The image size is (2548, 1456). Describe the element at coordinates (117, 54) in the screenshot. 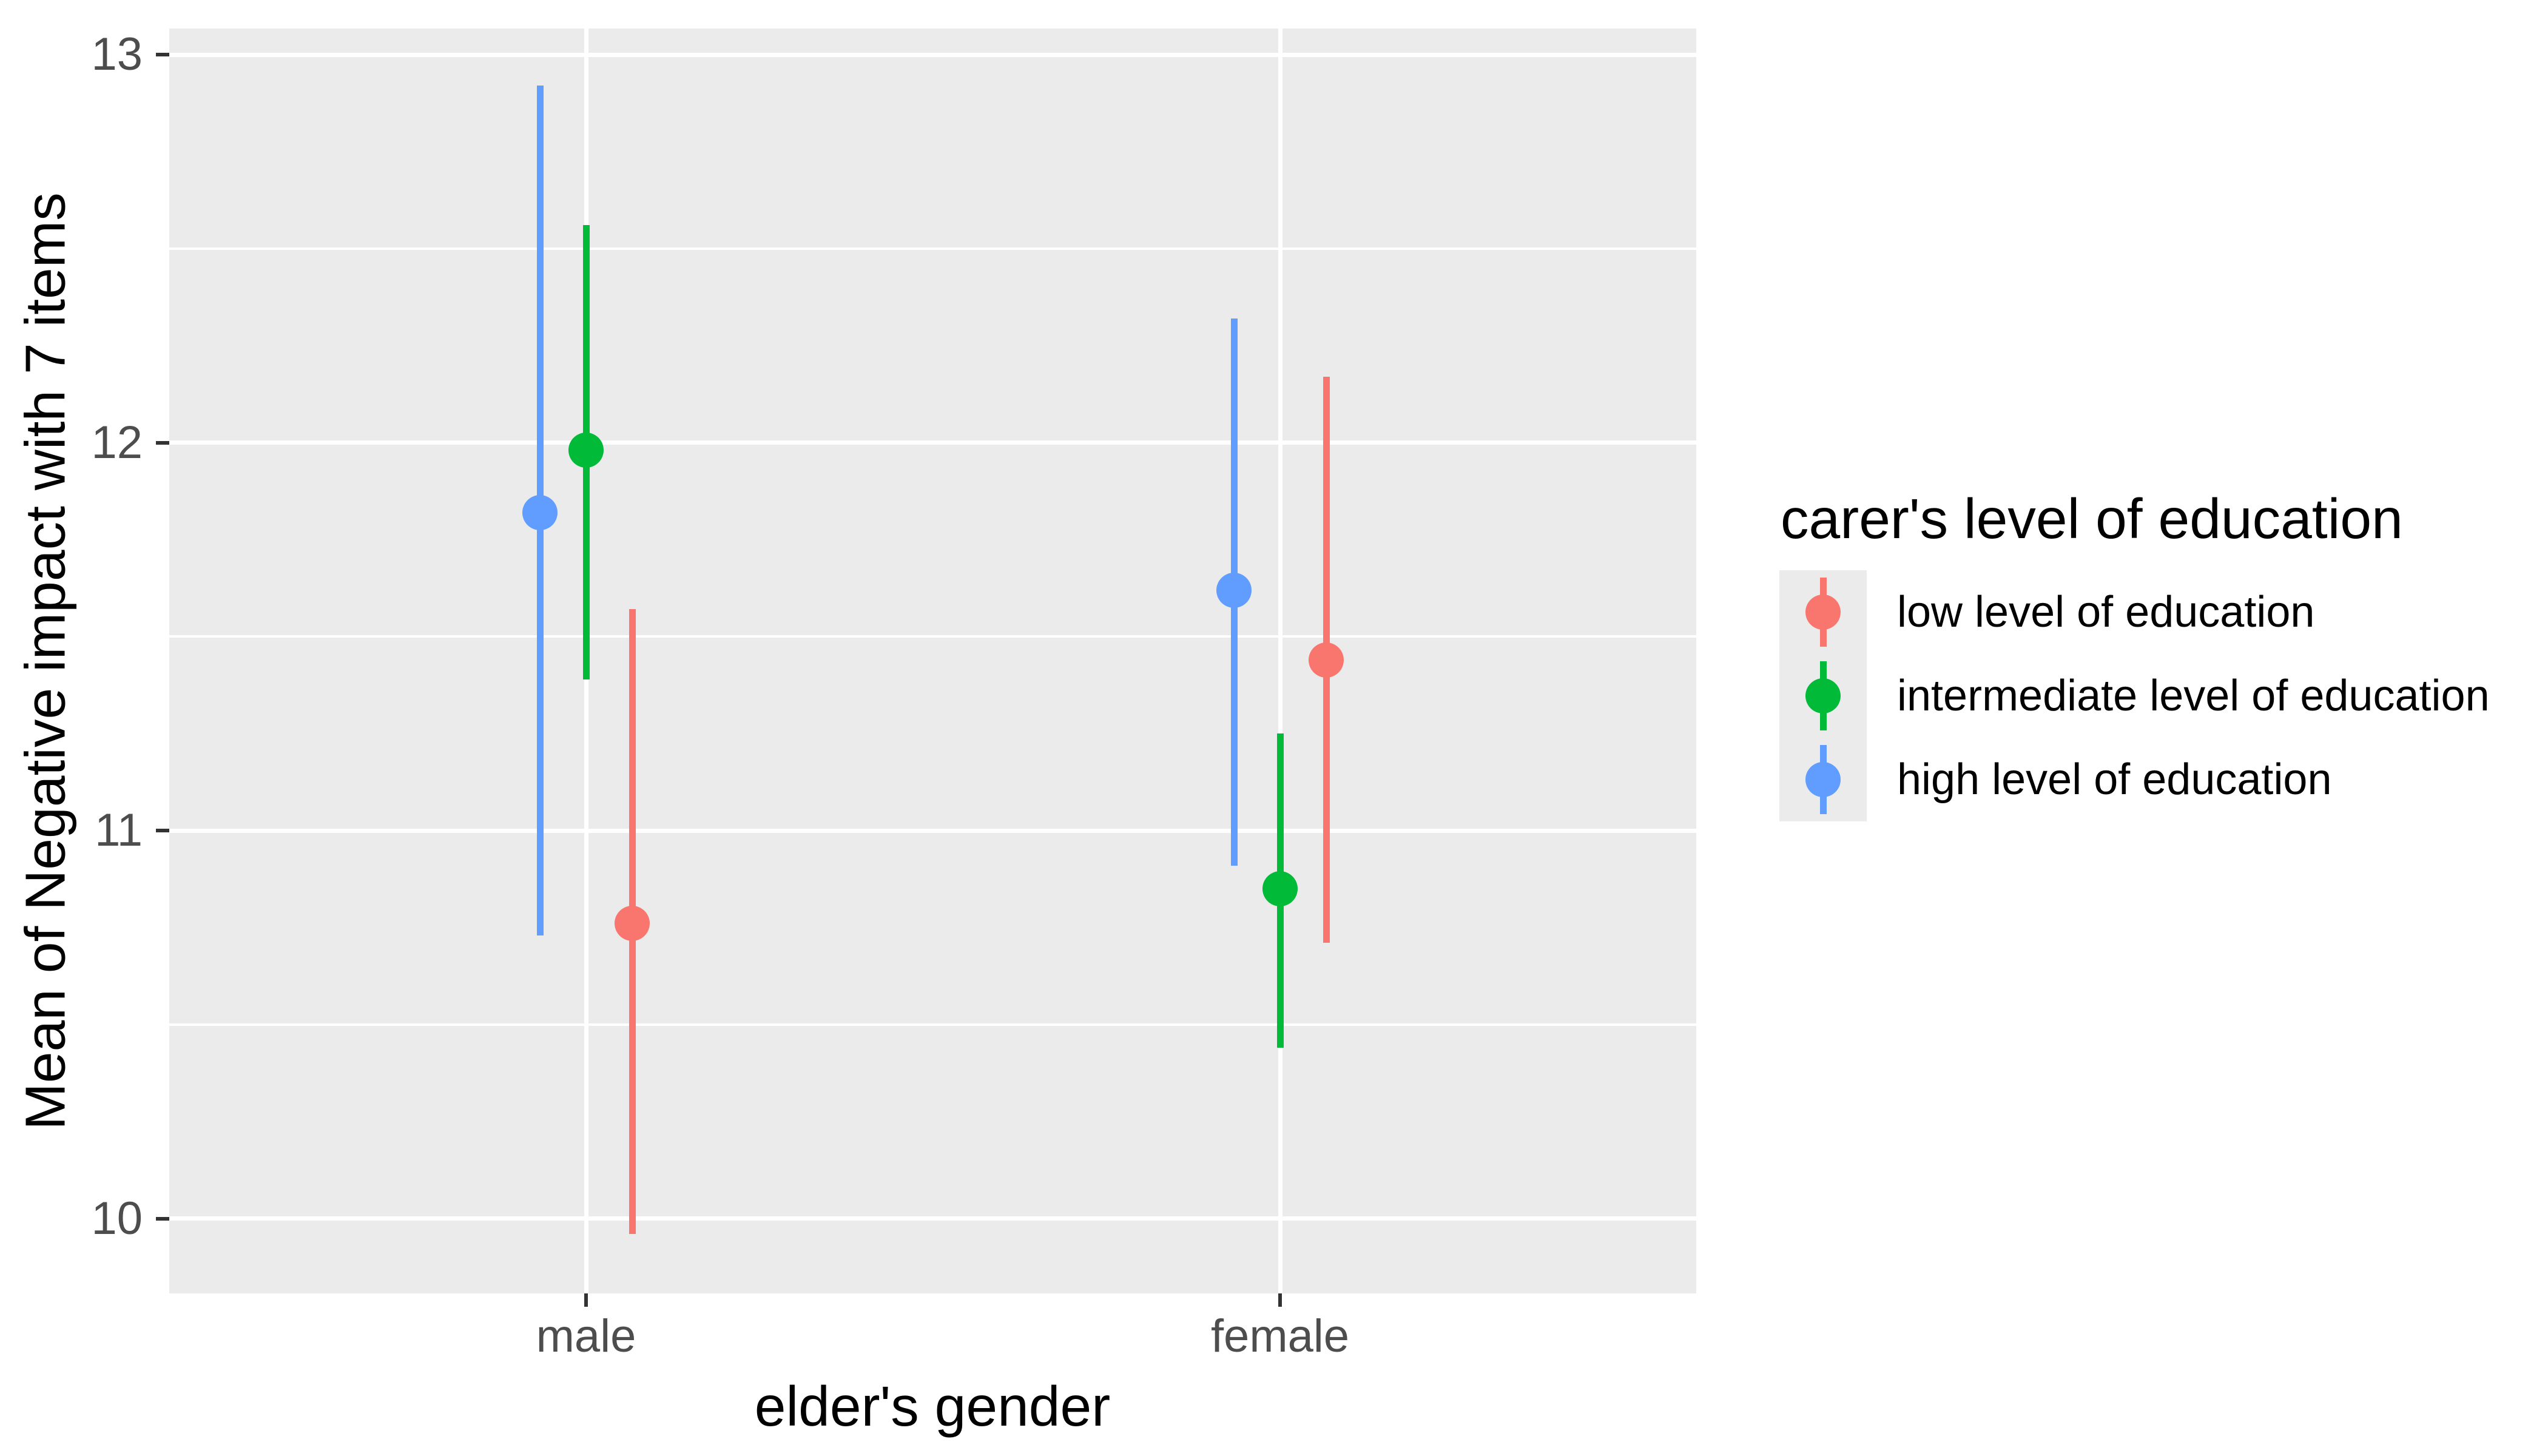

I see `y-tick-label: 13` at that location.